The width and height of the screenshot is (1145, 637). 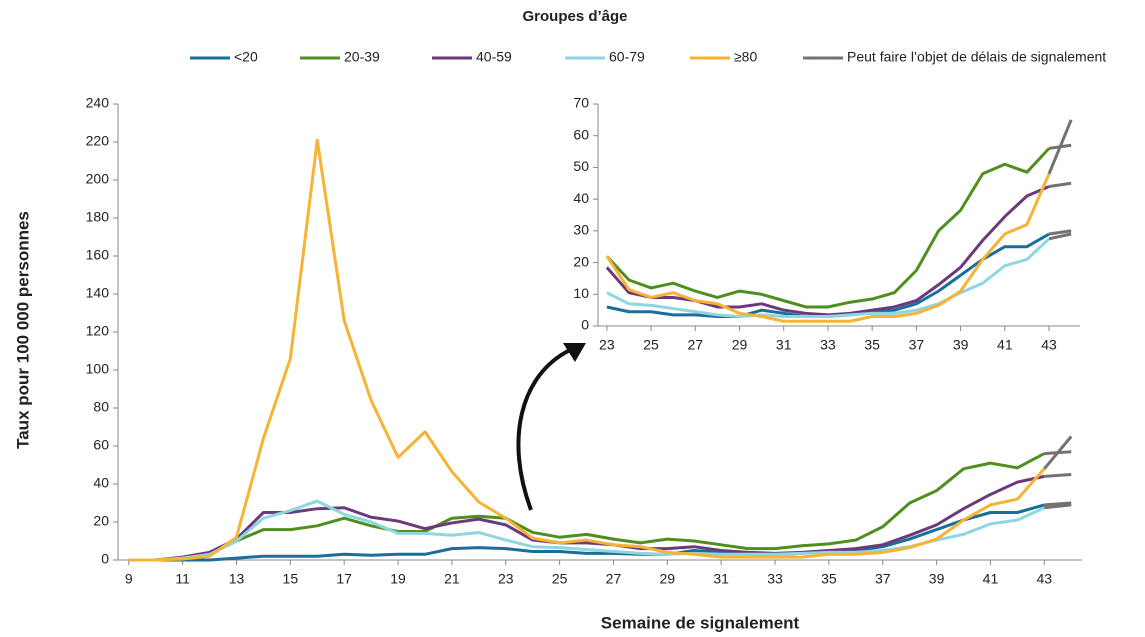 What do you see at coordinates (362, 57) in the screenshot?
I see `legend-label: 20-39` at bounding box center [362, 57].